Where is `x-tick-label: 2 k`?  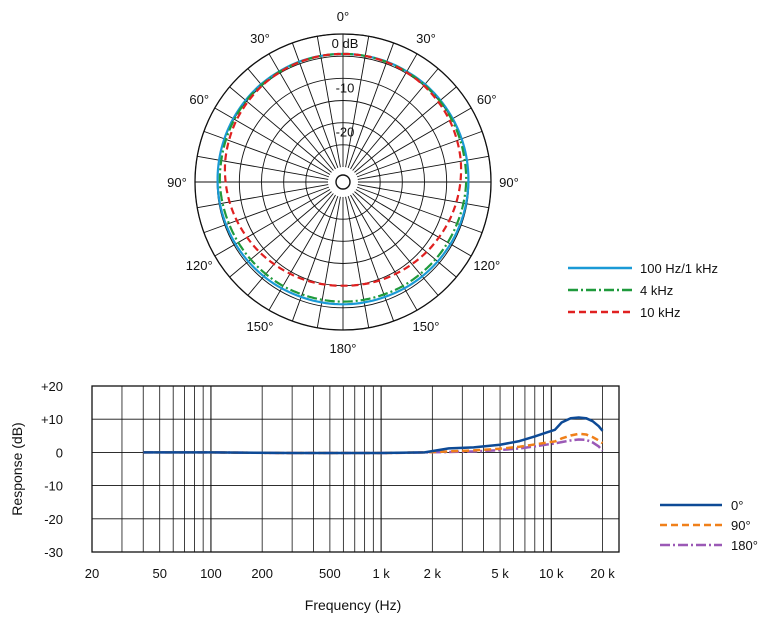
x-tick-label: 2 k is located at coordinates (433, 573).